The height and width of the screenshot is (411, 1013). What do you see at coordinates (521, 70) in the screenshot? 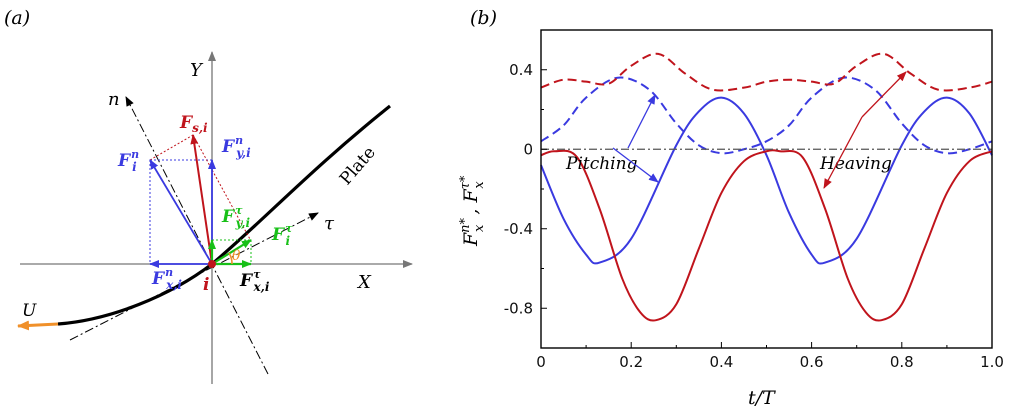
I see `y-tick-label: 0.4` at bounding box center [521, 70].